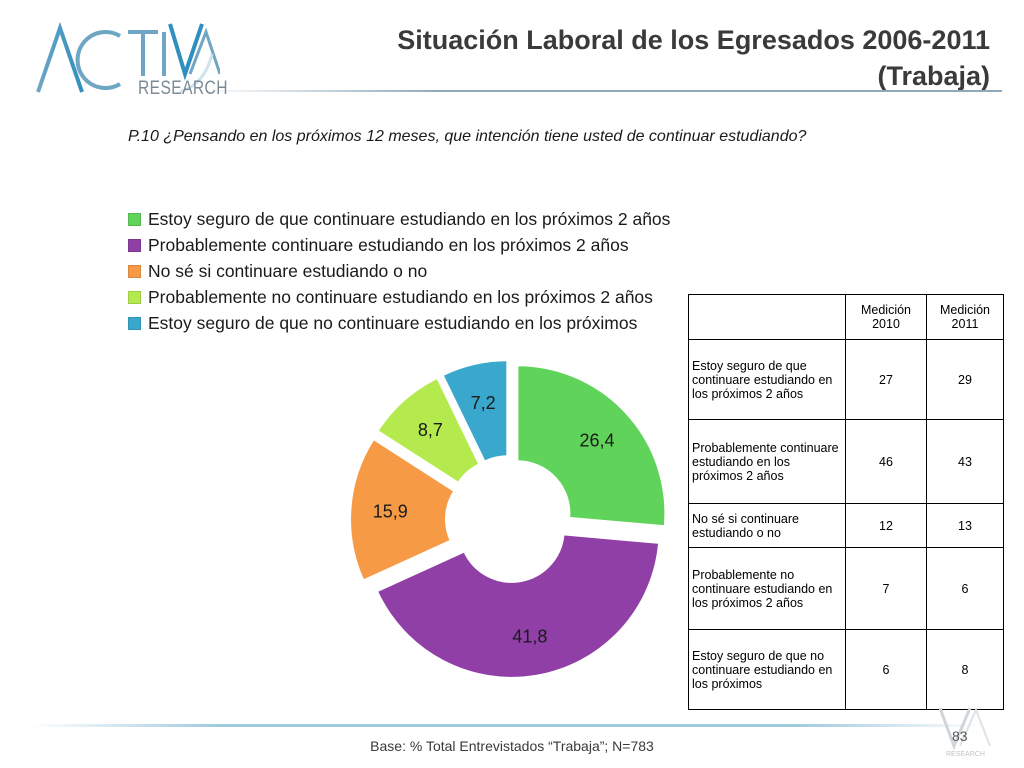 The image size is (1024, 768). Describe the element at coordinates (960, 736) in the screenshot. I see `page-number: 83` at that location.